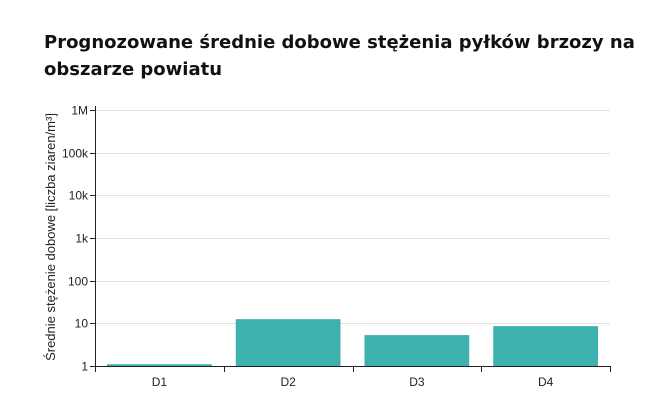  Describe the element at coordinates (82, 239) in the screenshot. I see `y-tick-label-3: 1k` at that location.